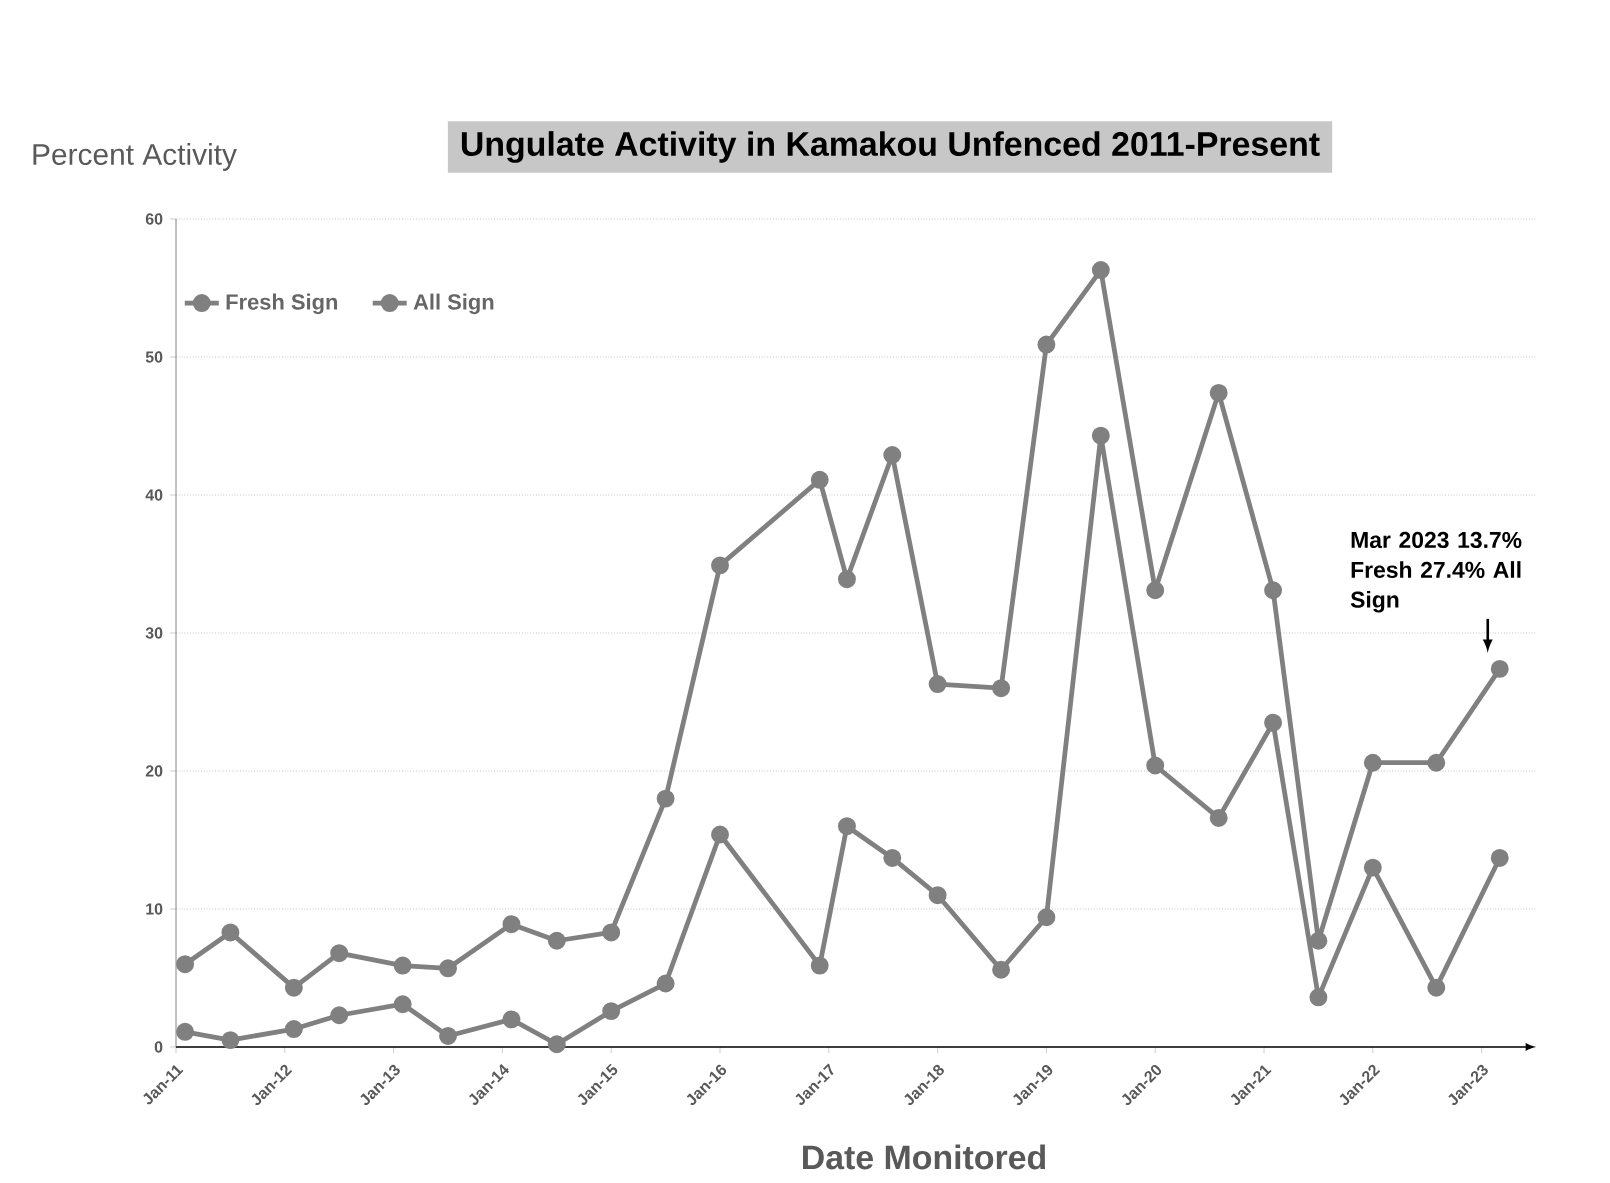 The width and height of the screenshot is (1610, 1183). What do you see at coordinates (154, 909) in the screenshot?
I see `y-tick-label: 10` at bounding box center [154, 909].